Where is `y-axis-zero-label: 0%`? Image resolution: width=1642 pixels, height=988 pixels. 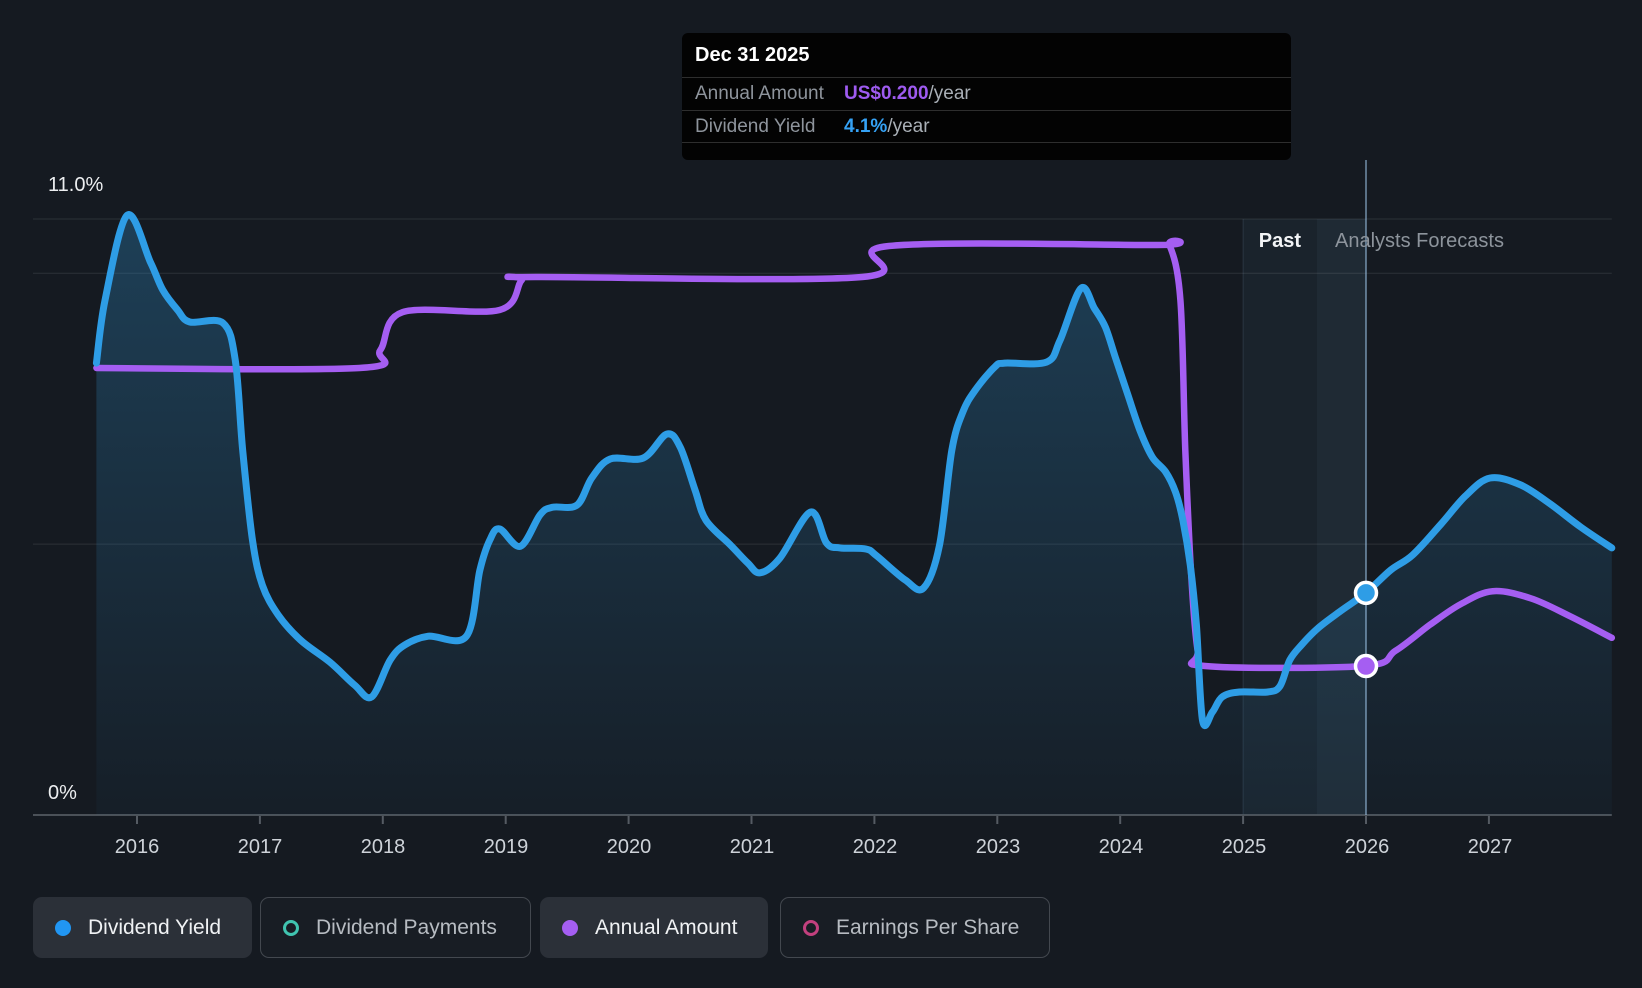 y-axis-zero-label: 0% is located at coordinates (62, 793).